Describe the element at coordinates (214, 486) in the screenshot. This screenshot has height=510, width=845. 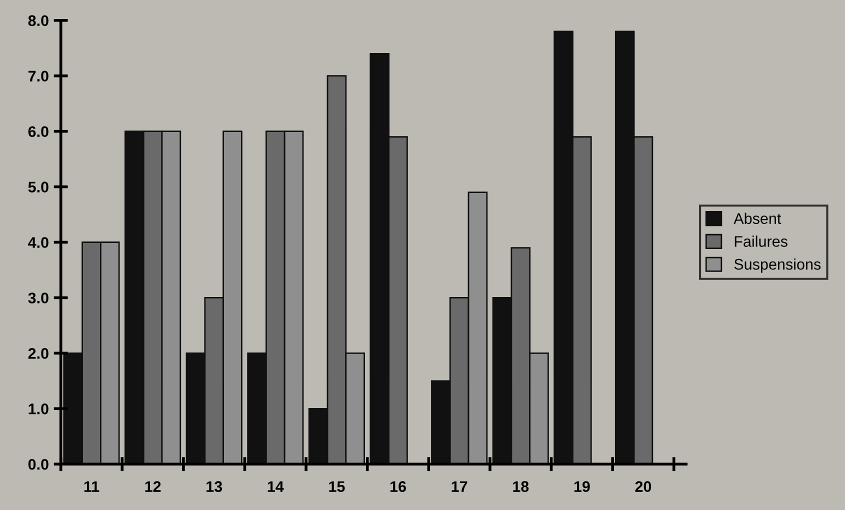
I see `x-tick-label: 13` at that location.